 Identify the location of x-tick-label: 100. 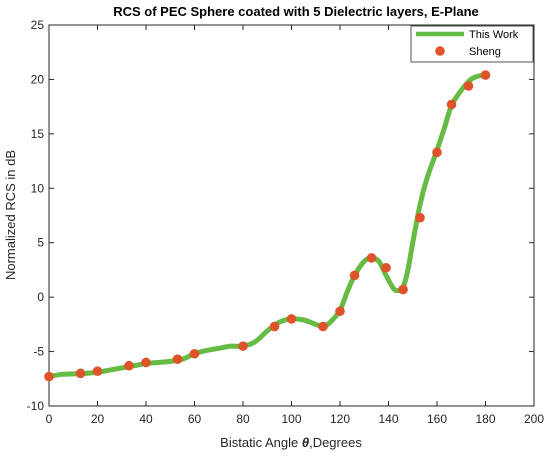
(291, 419).